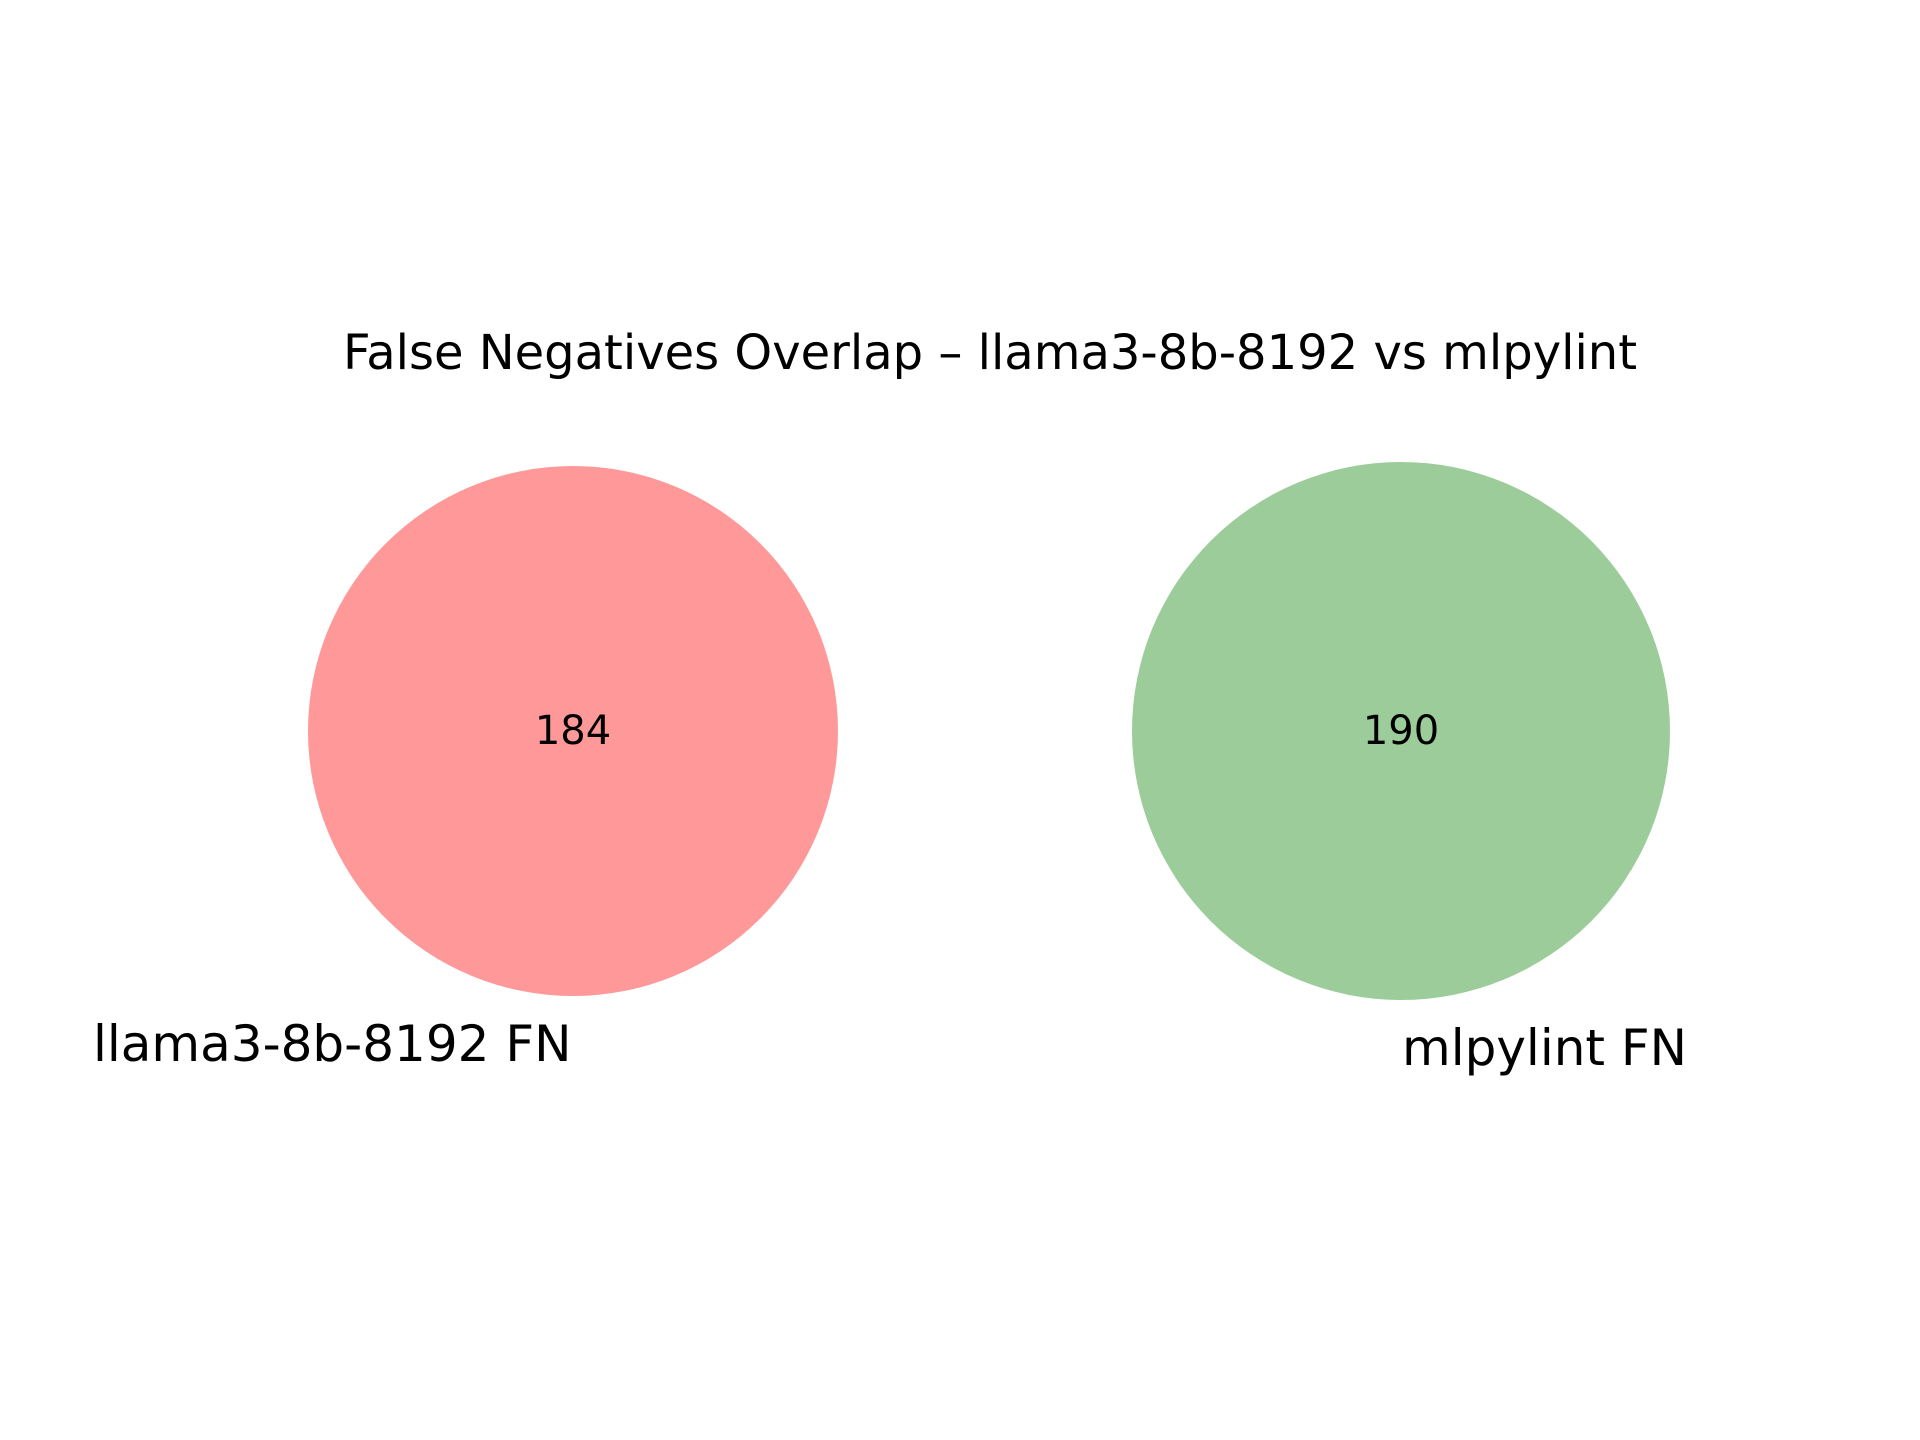 This screenshot has height=1440, width=1920. I want to click on set-circle-mlpylint, so click(1401, 731).